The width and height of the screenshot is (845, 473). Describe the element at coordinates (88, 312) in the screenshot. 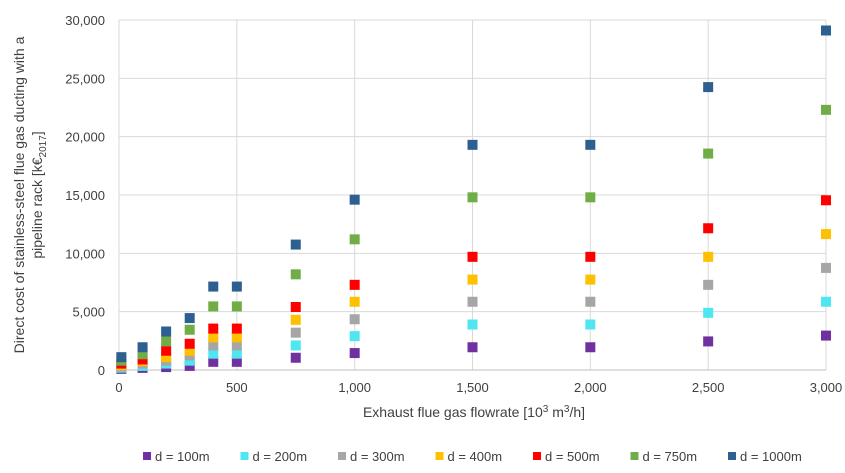

I see `y-tick-label: 5,000` at that location.